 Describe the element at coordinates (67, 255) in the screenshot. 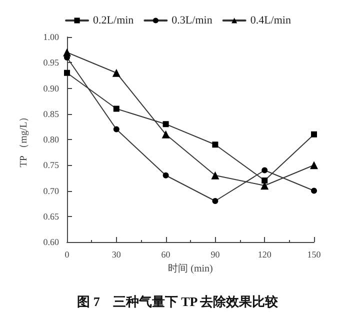

I see `x-tick-label: 0` at that location.